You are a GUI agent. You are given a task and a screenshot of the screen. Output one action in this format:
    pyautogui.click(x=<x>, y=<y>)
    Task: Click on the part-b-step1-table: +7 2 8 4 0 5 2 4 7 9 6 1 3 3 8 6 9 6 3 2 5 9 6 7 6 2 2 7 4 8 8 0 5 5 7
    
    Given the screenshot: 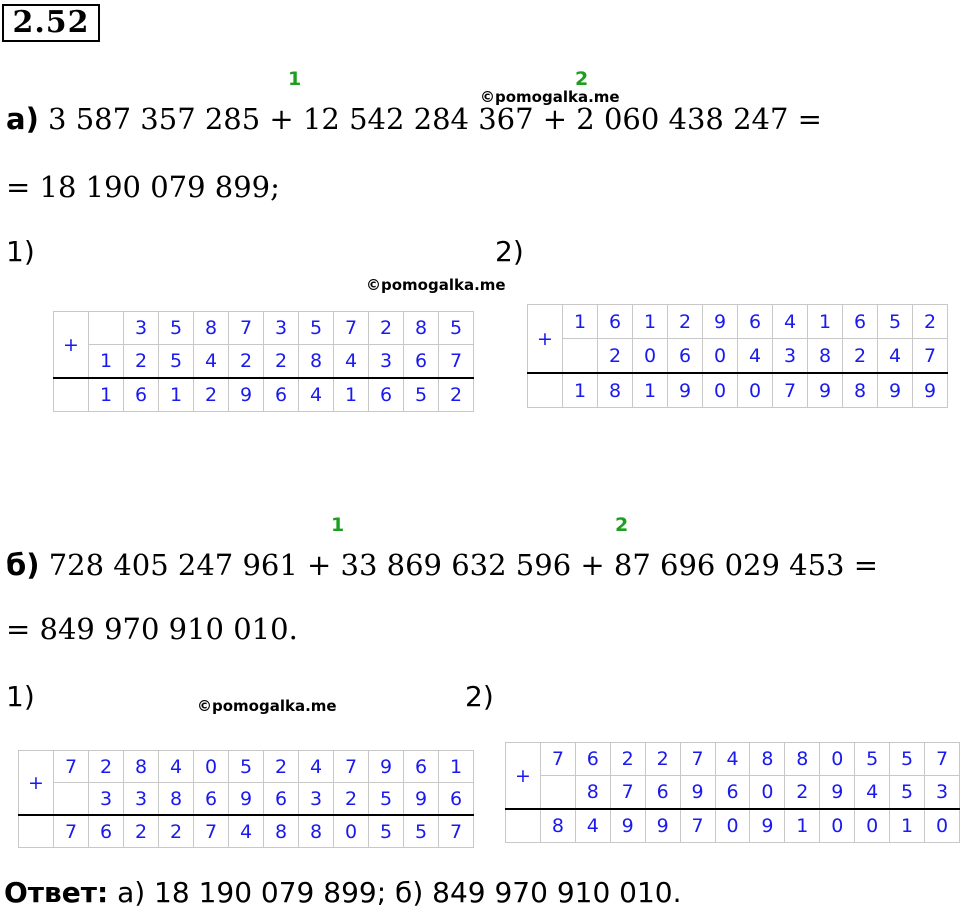 What is the action you would take?
    pyautogui.click(x=246, y=799)
    